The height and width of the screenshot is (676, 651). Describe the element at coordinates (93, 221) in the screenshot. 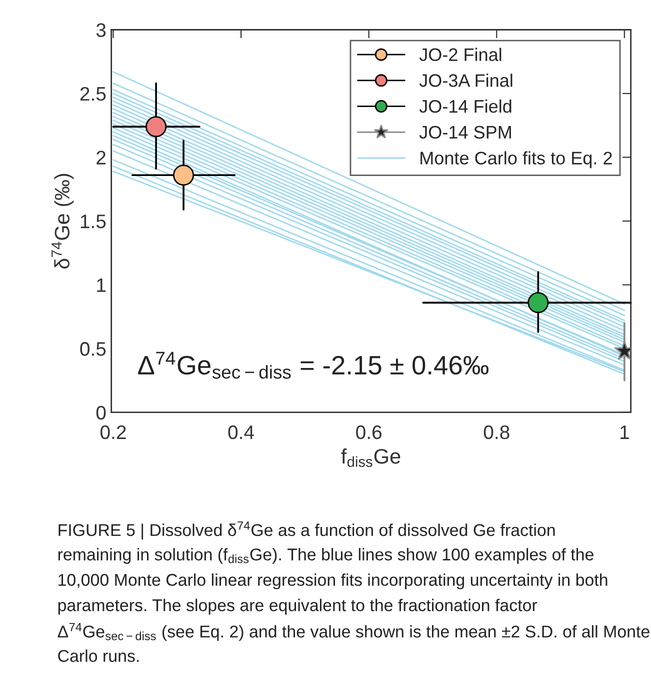

I see `y-tick-label: 1.5` at that location.